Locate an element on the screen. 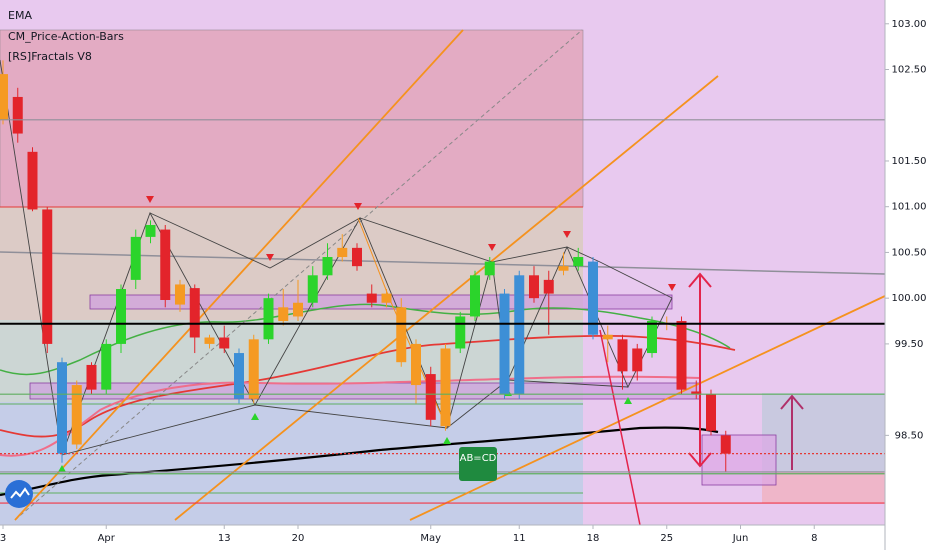 This screenshot has width=932, height=550. x-tick-label: Apr is located at coordinates (107, 538).